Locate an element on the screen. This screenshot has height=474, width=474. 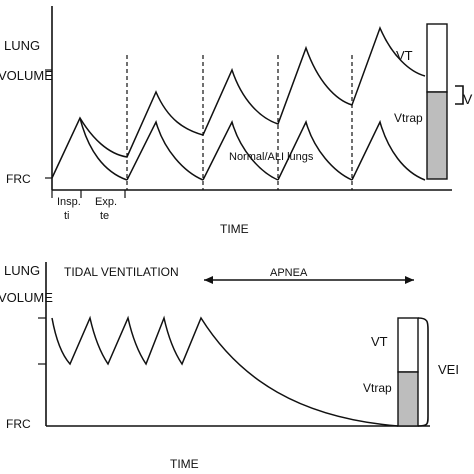
insp-time-label: ti is located at coordinates (67, 216).